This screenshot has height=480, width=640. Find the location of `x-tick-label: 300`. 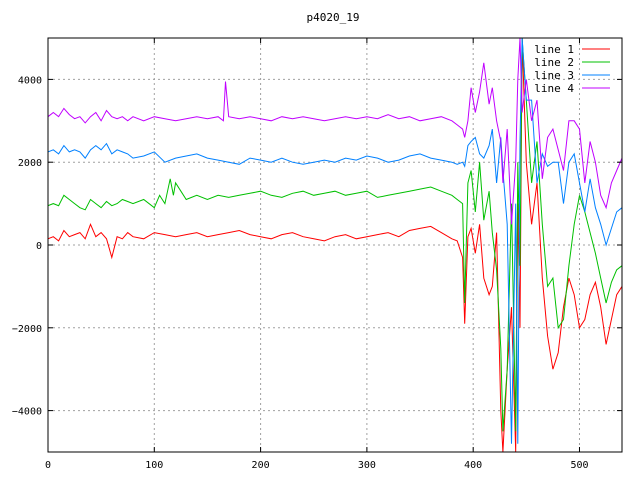

x-tick-label: 300 is located at coordinates (367, 465).